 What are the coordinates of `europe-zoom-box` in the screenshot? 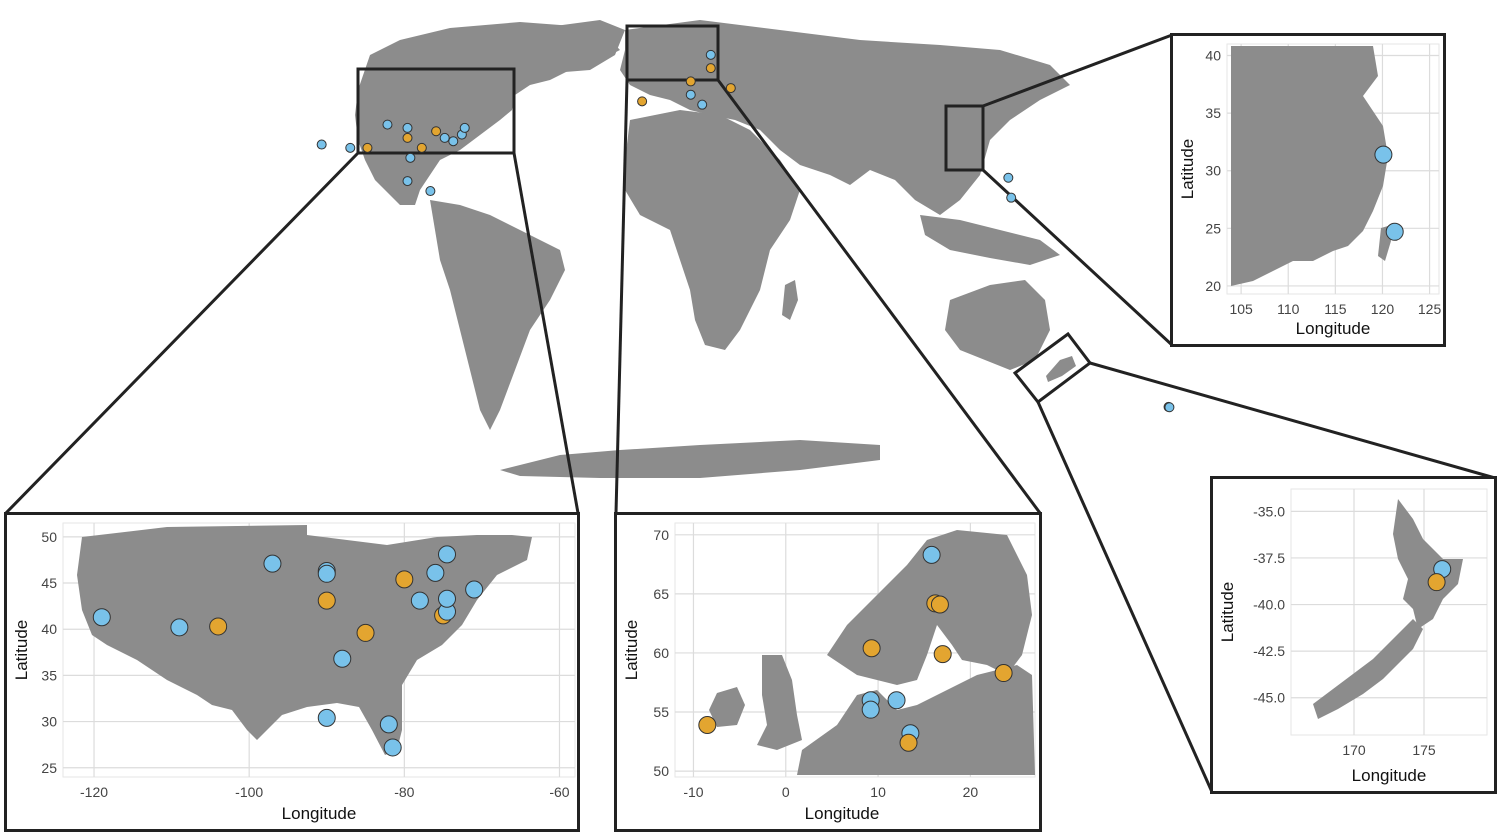 It's located at (672, 53).